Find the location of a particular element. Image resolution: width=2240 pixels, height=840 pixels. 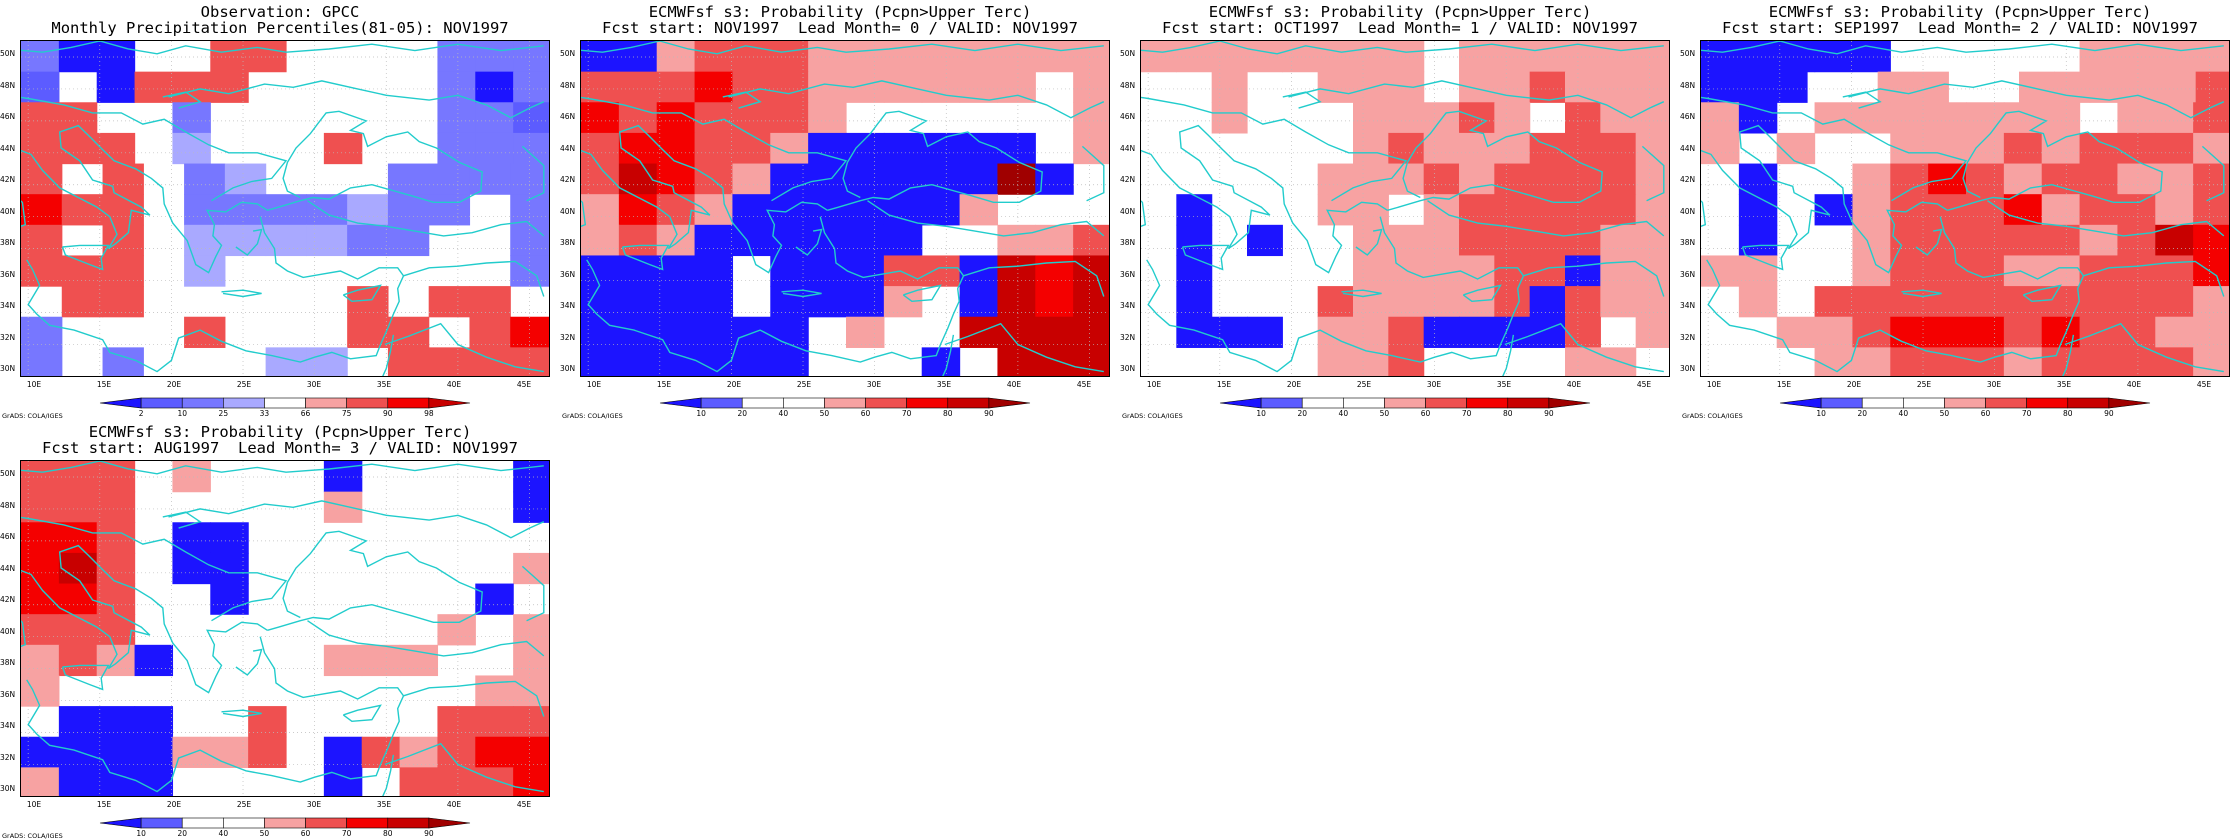

color-bar-tick-label: 10 is located at coordinates (141, 833).